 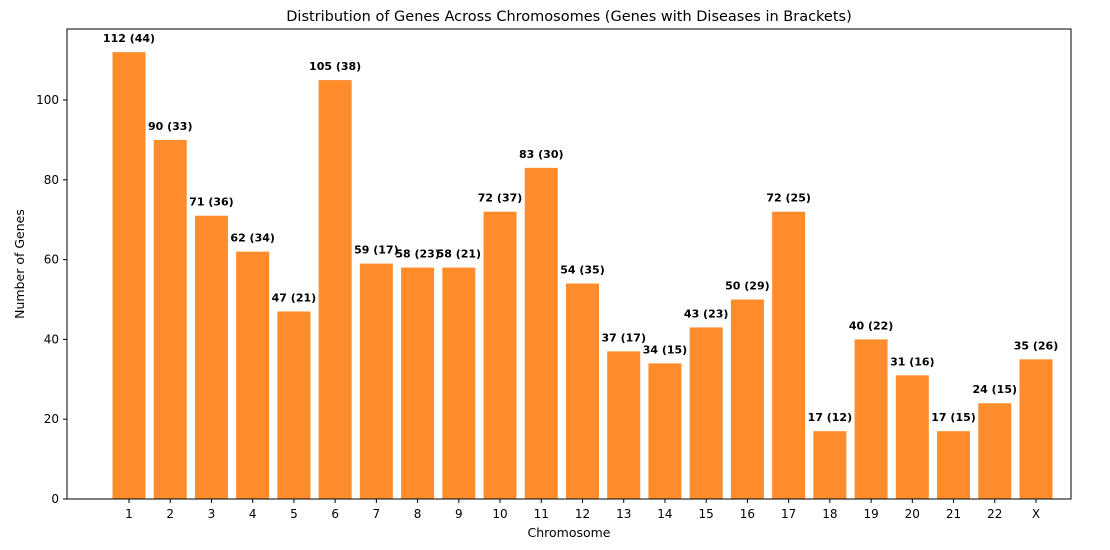 What do you see at coordinates (51, 419) in the screenshot?
I see `y-tick-label: 20` at bounding box center [51, 419].